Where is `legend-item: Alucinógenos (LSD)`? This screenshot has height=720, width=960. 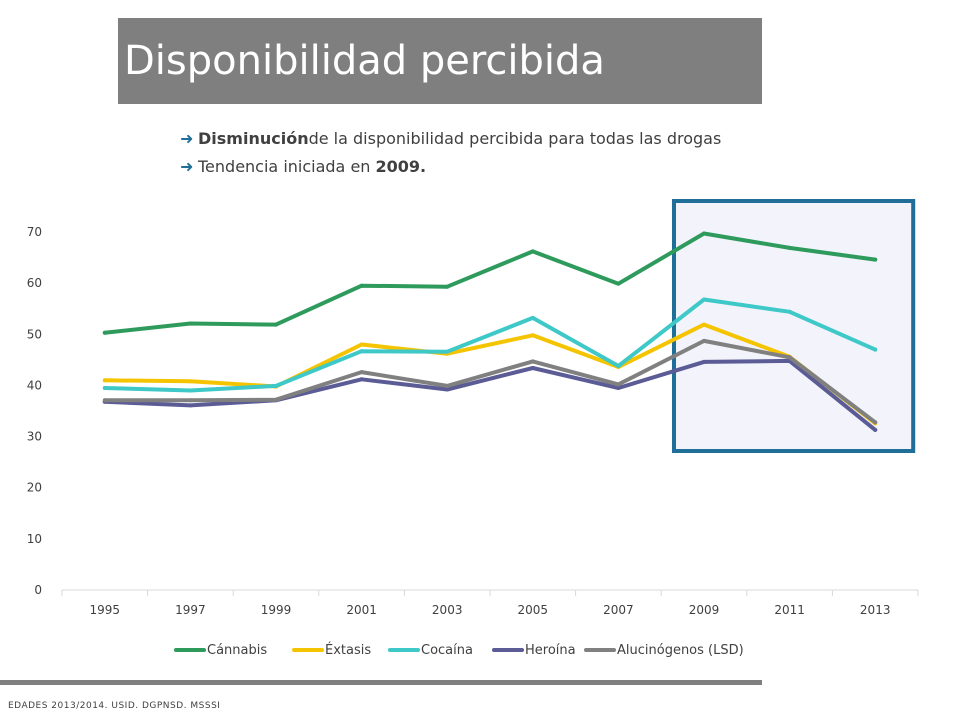 legend-item: Alucinógenos (LSD) is located at coordinates (664, 650).